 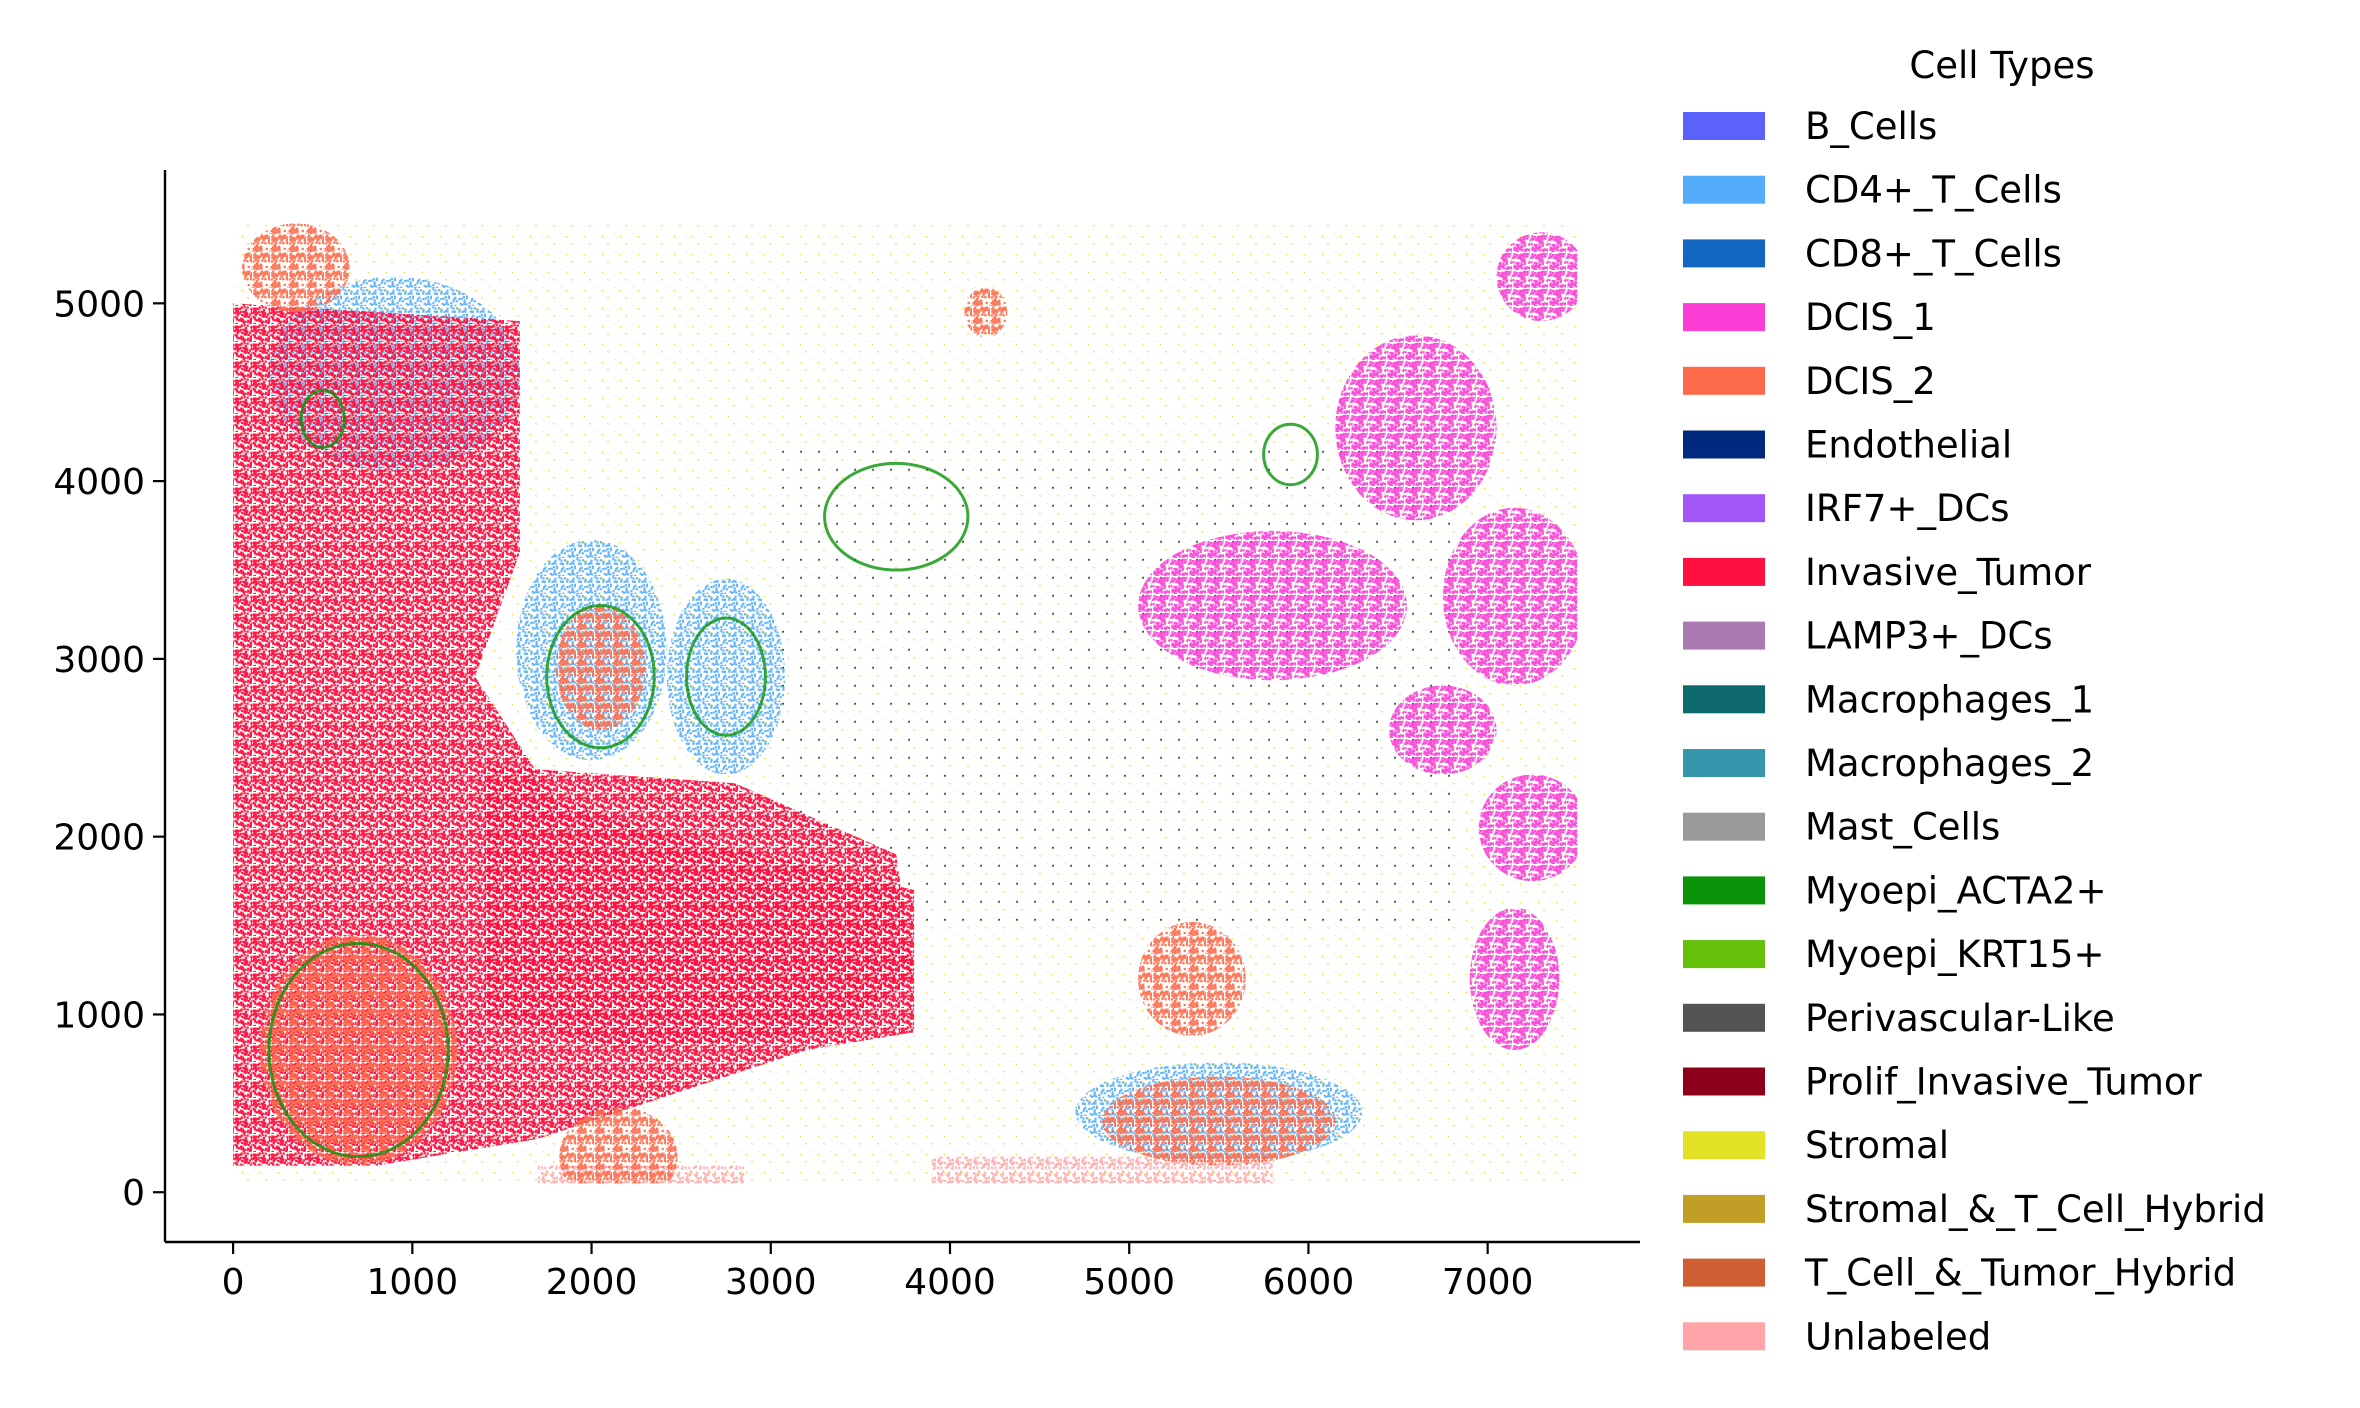 What do you see at coordinates (2004, 1082) in the screenshot?
I see `legend-label: Prolif_Invasive_Tumor` at bounding box center [2004, 1082].